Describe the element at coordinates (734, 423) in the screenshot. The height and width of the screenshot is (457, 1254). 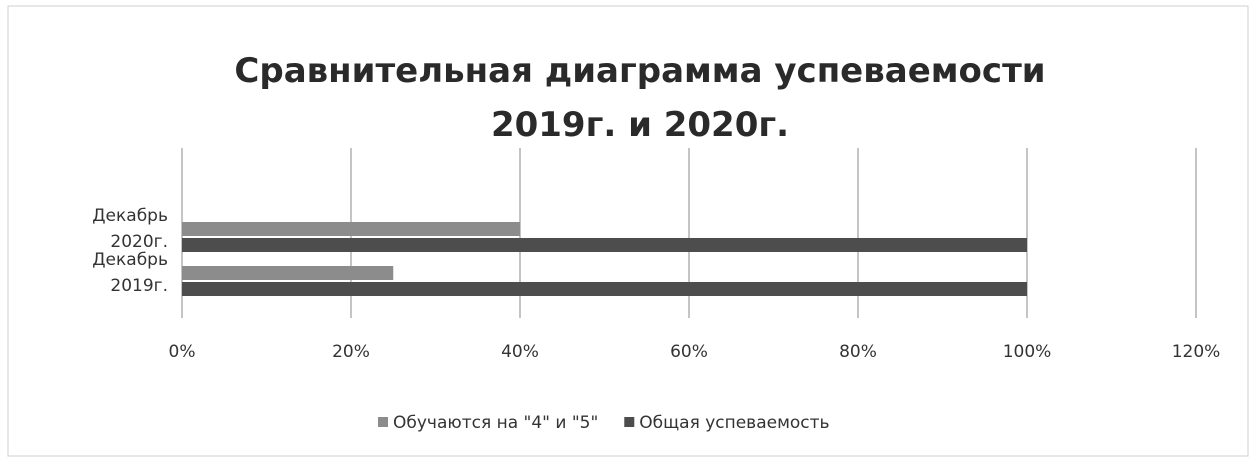
I see `legend-label: Общая успеваемость` at that location.